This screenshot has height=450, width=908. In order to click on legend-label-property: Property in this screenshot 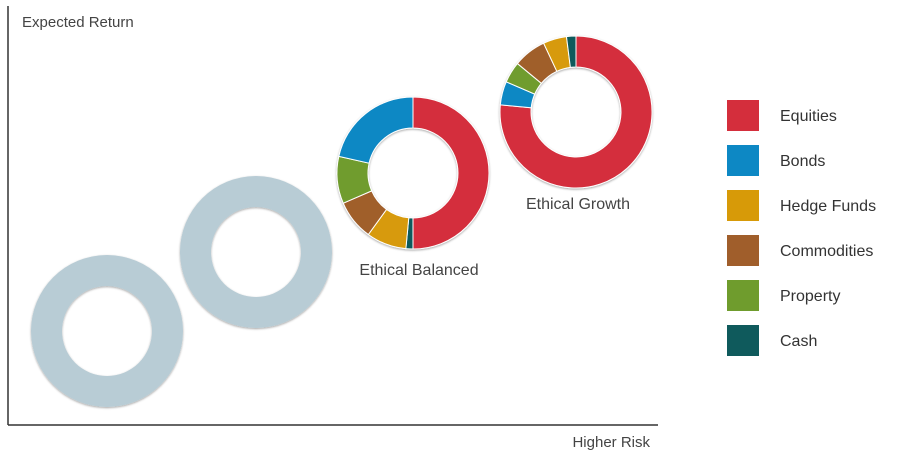, I will do `click(810, 296)`.